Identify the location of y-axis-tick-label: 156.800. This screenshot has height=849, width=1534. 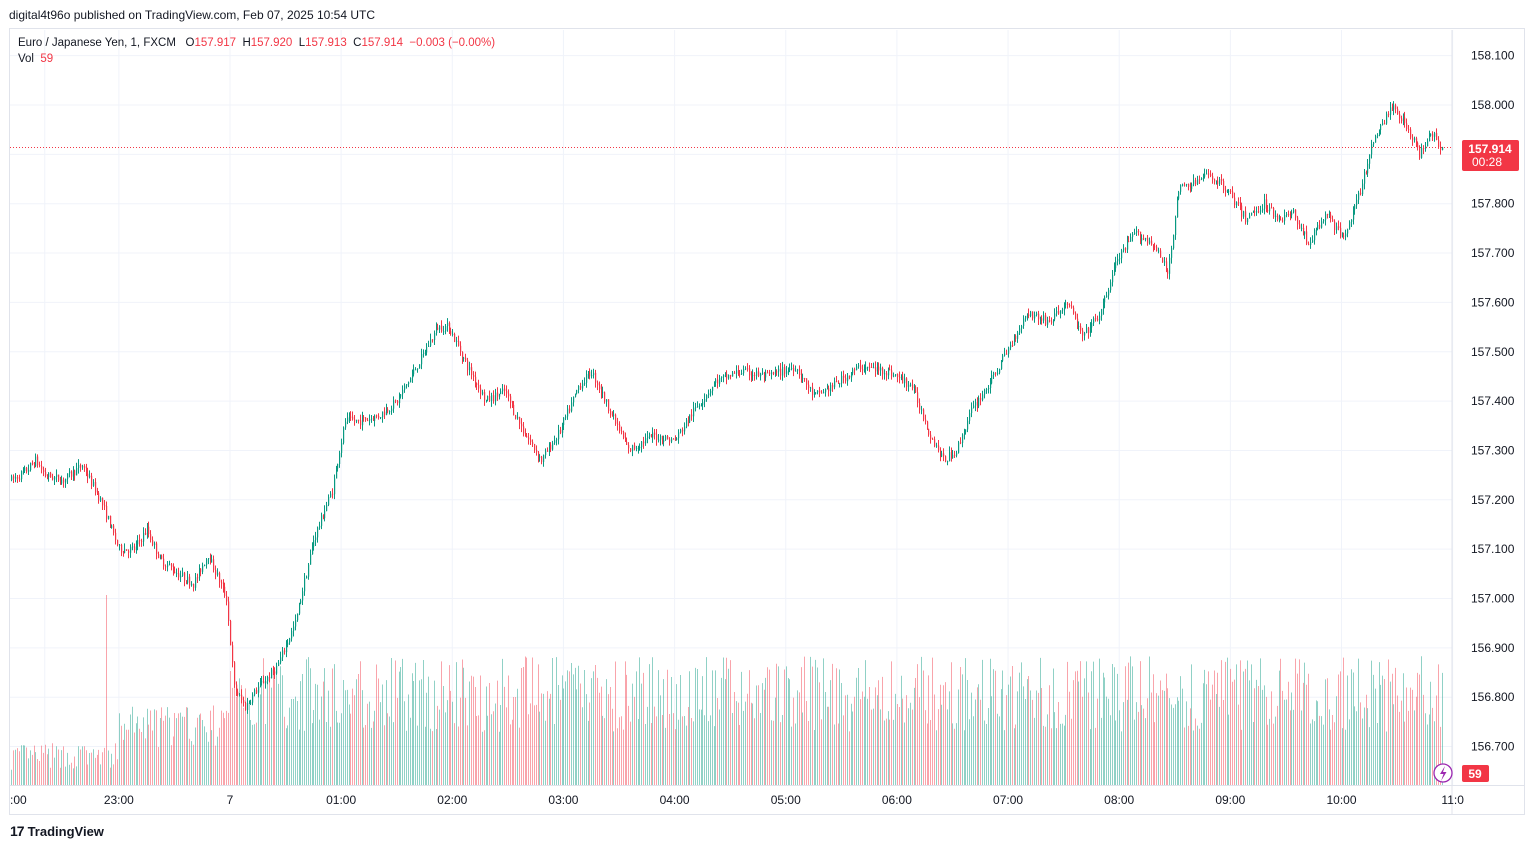
(1493, 697).